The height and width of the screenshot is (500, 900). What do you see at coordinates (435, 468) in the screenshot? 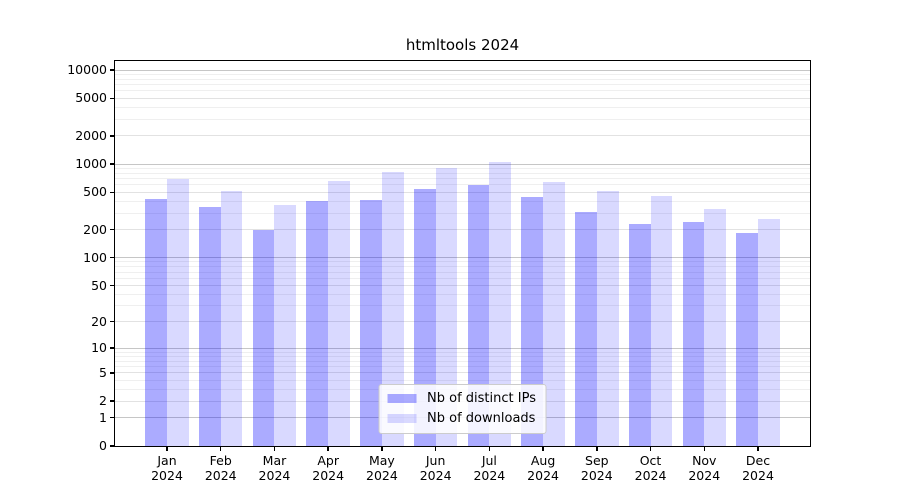
I see `x-tick-label: Jun 2024` at bounding box center [435, 468].